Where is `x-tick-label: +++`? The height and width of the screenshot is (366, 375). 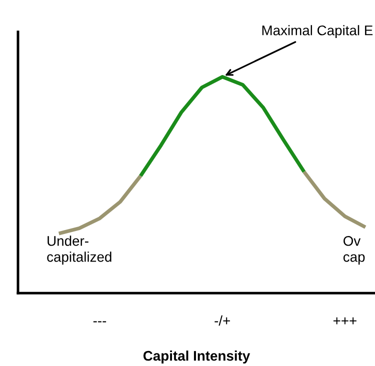
x-tick-label: +++ is located at coordinates (344, 320).